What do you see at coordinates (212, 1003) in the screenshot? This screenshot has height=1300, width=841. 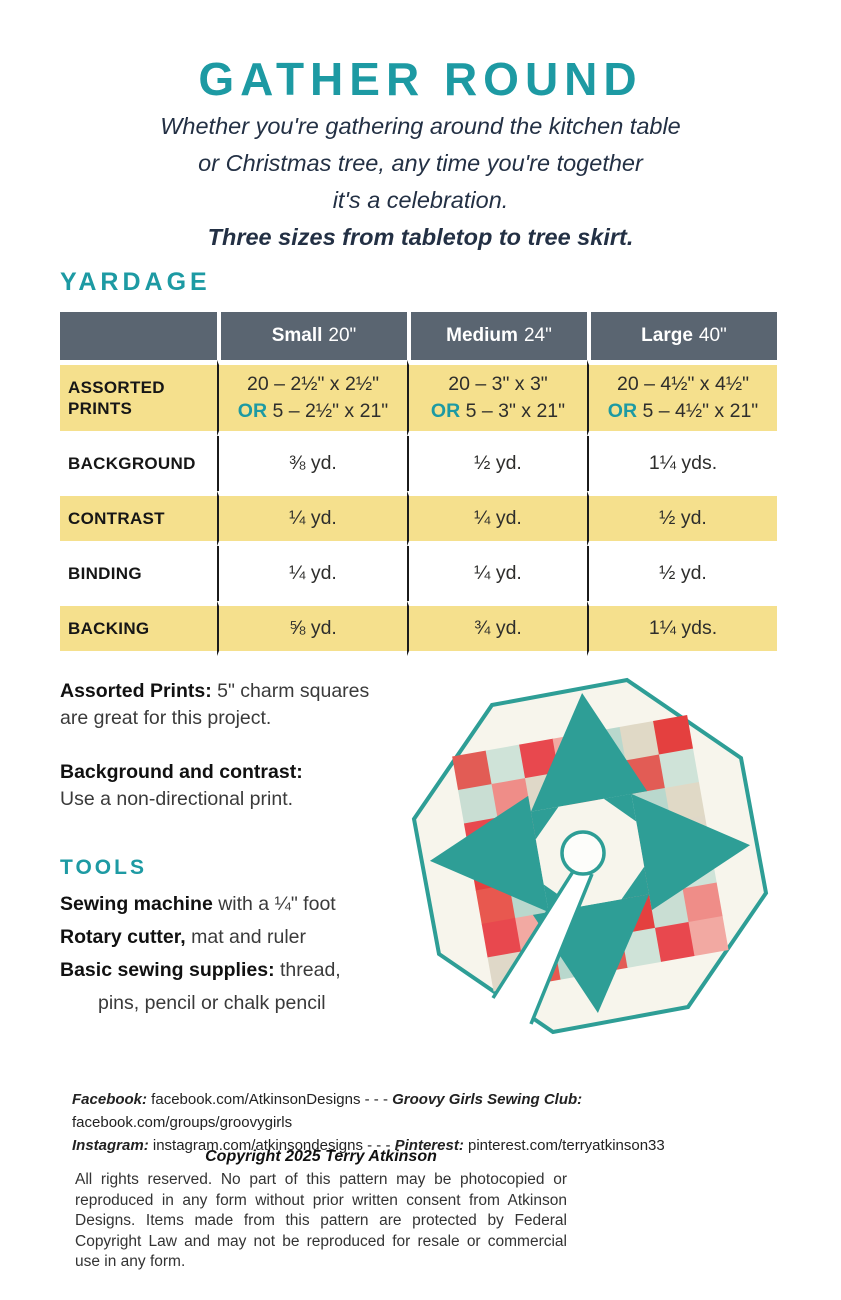 I see `tool-basic-supplies-line2: pins, pencil or chalk pencil` at bounding box center [212, 1003].